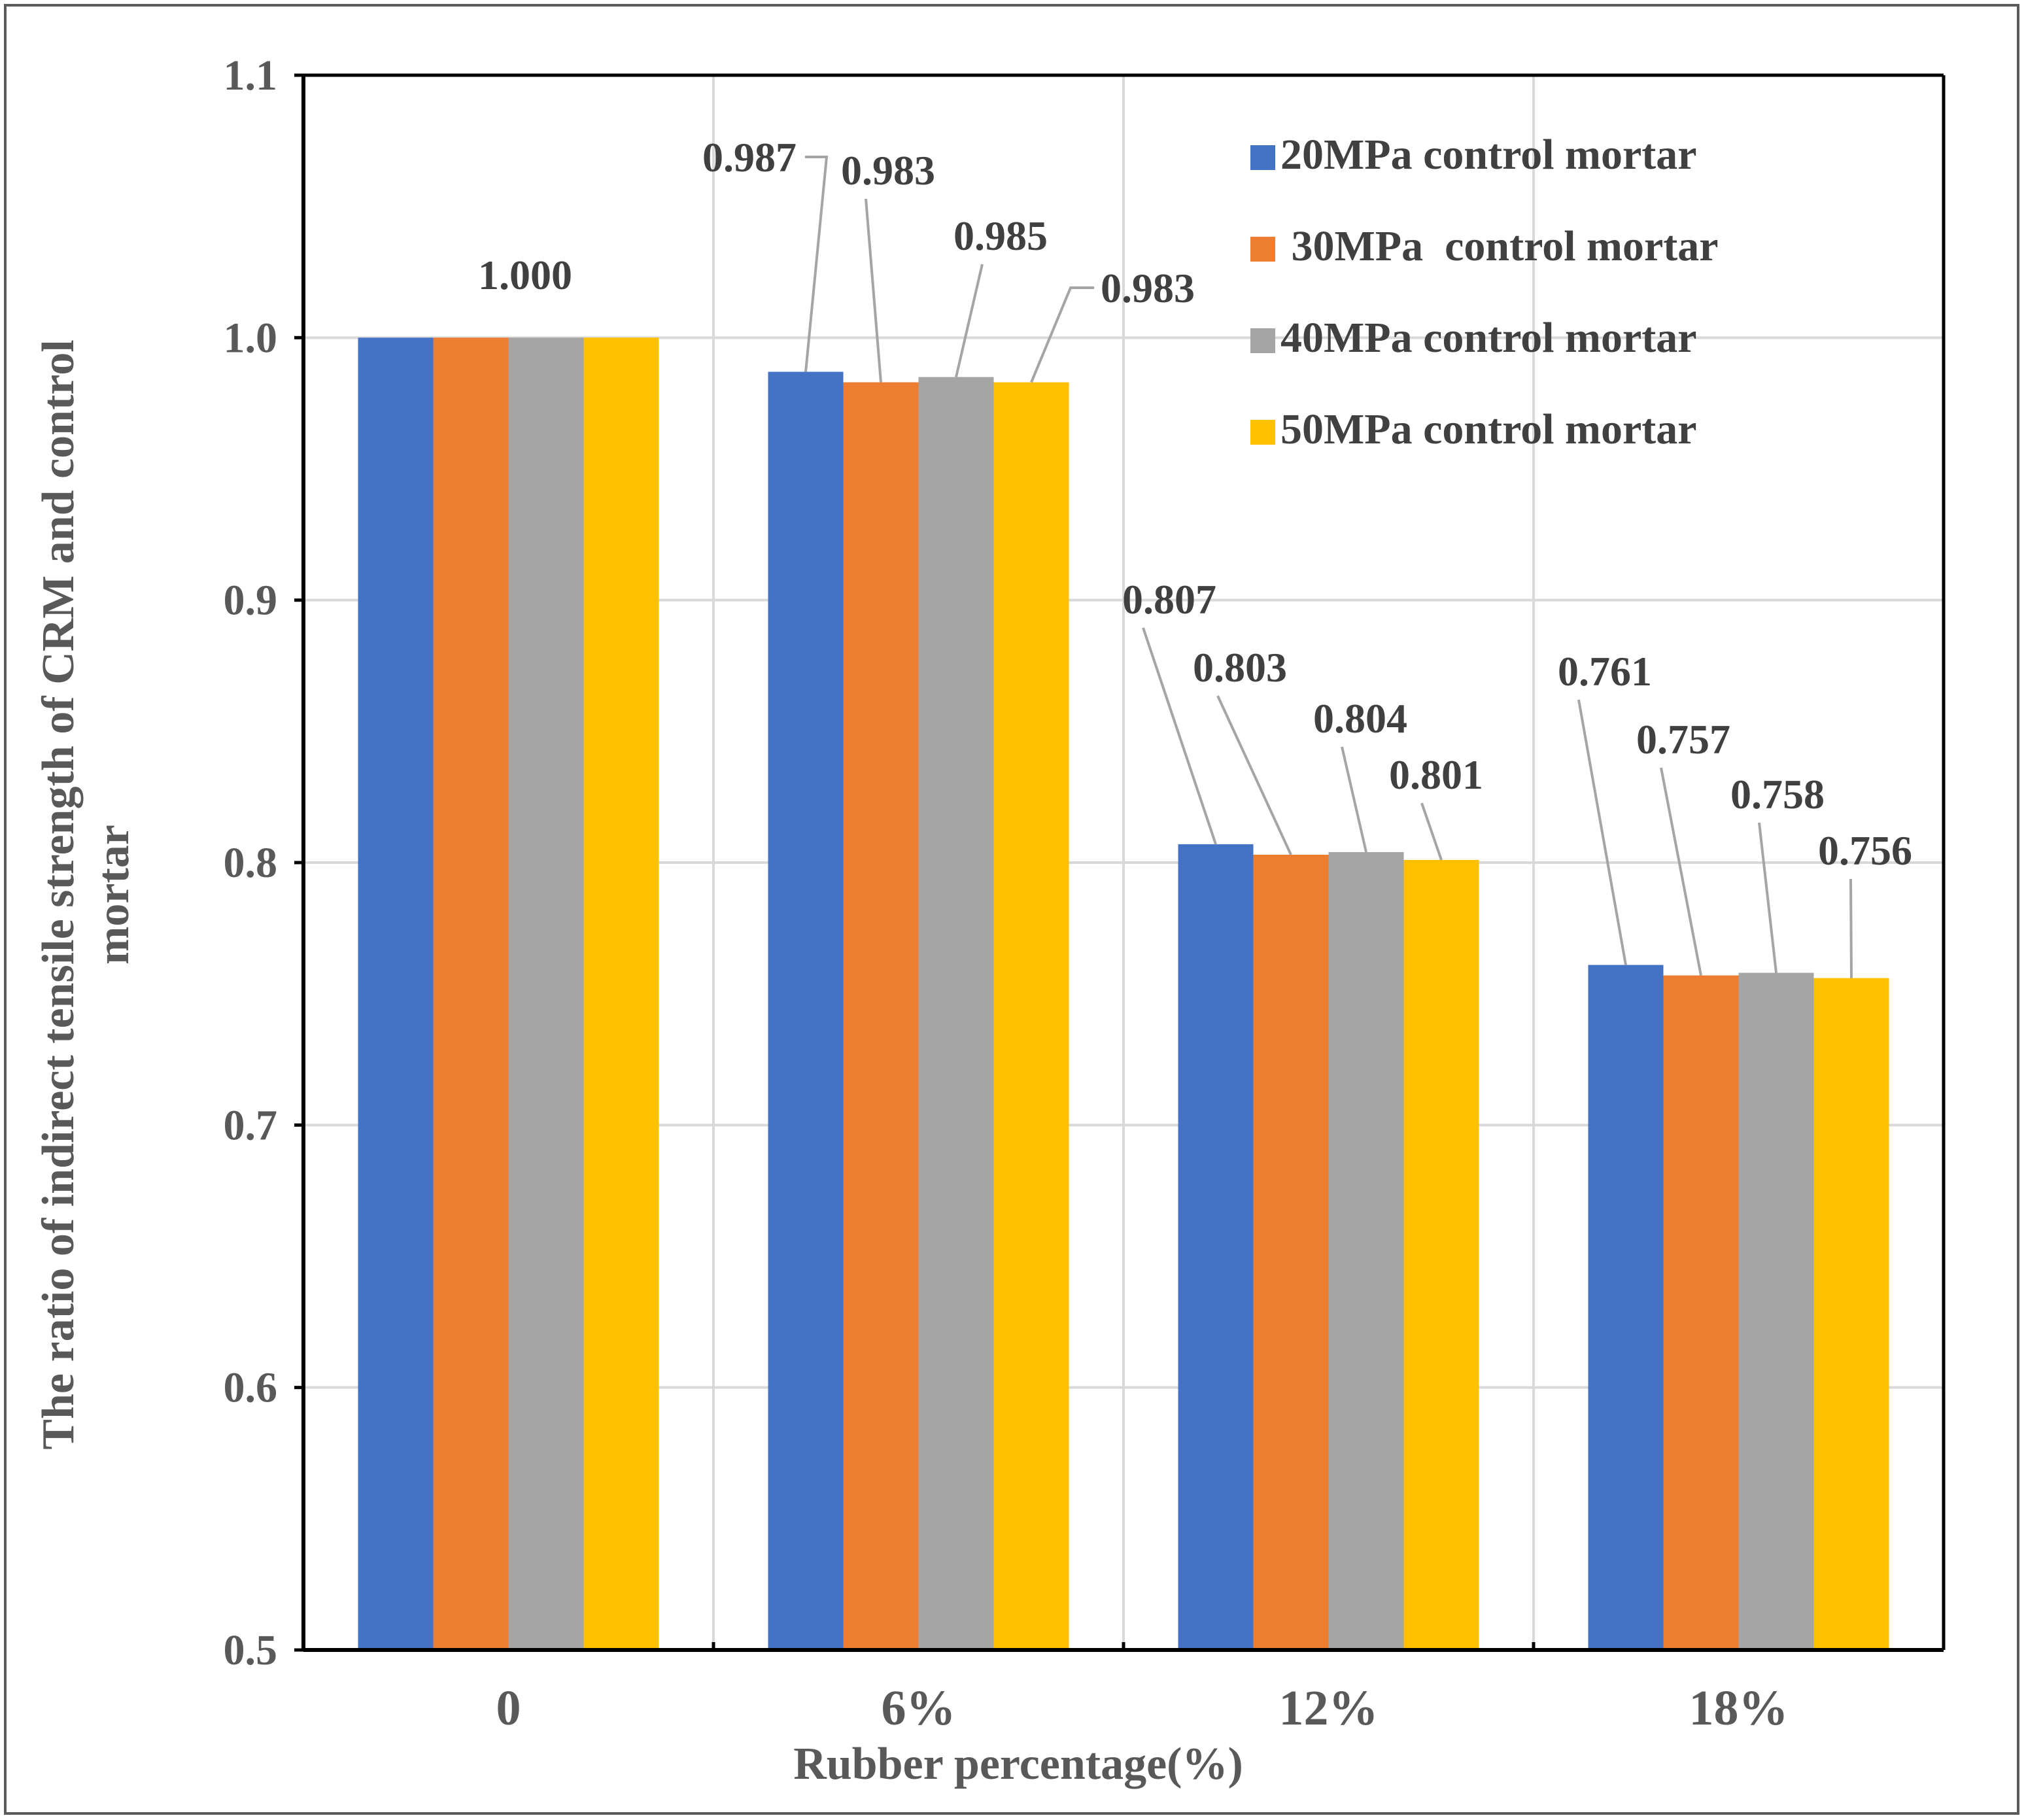  Describe the element at coordinates (1499, 246) in the screenshot. I see `legend-label-2: 30MPa control mortar` at that location.